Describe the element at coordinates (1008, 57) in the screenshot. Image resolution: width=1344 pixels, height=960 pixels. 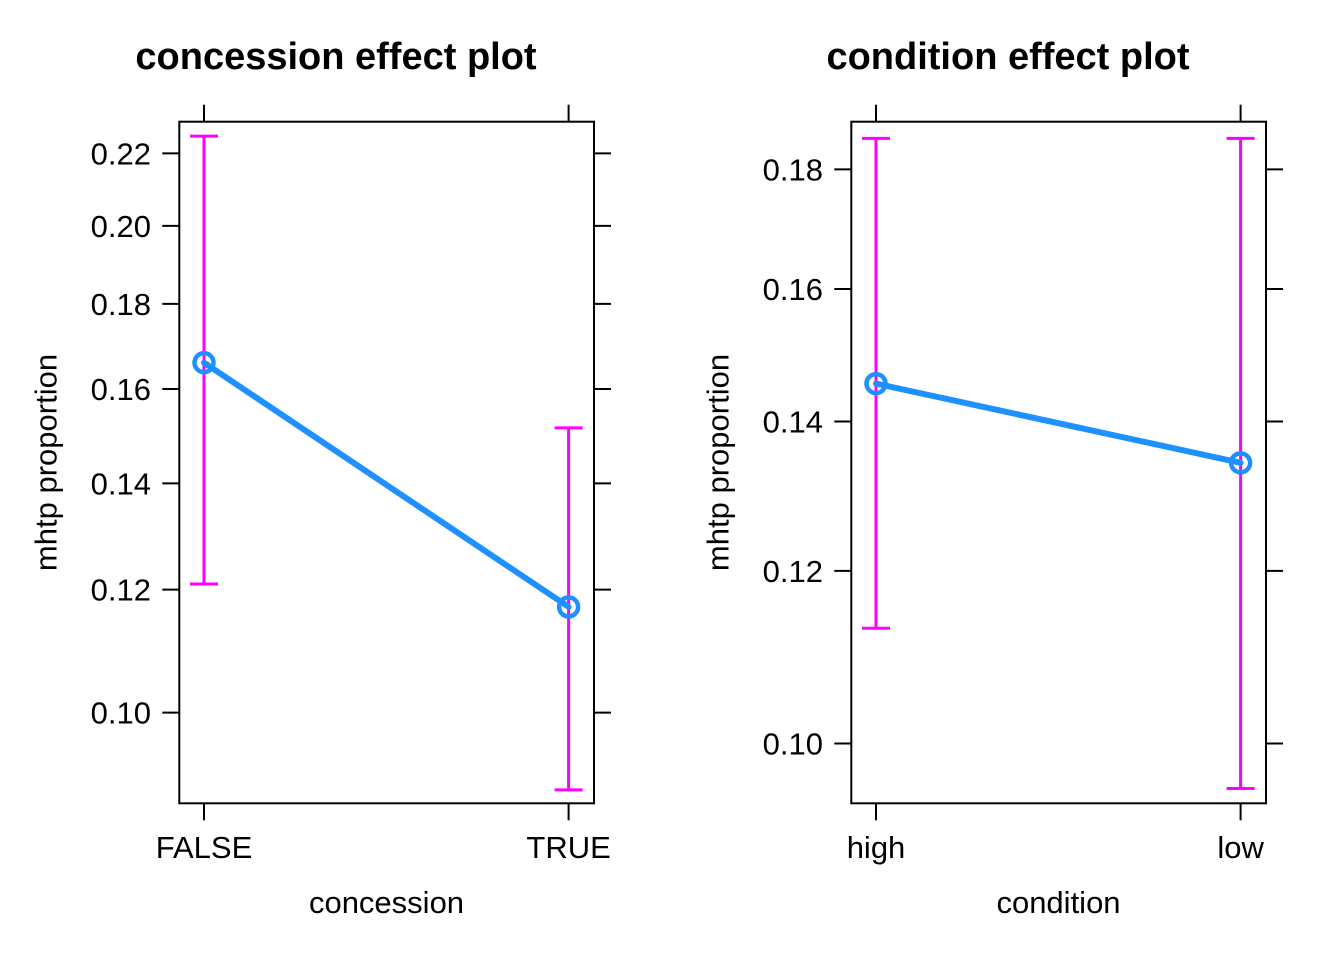
I see `page-title: condition effect plot` at that location.